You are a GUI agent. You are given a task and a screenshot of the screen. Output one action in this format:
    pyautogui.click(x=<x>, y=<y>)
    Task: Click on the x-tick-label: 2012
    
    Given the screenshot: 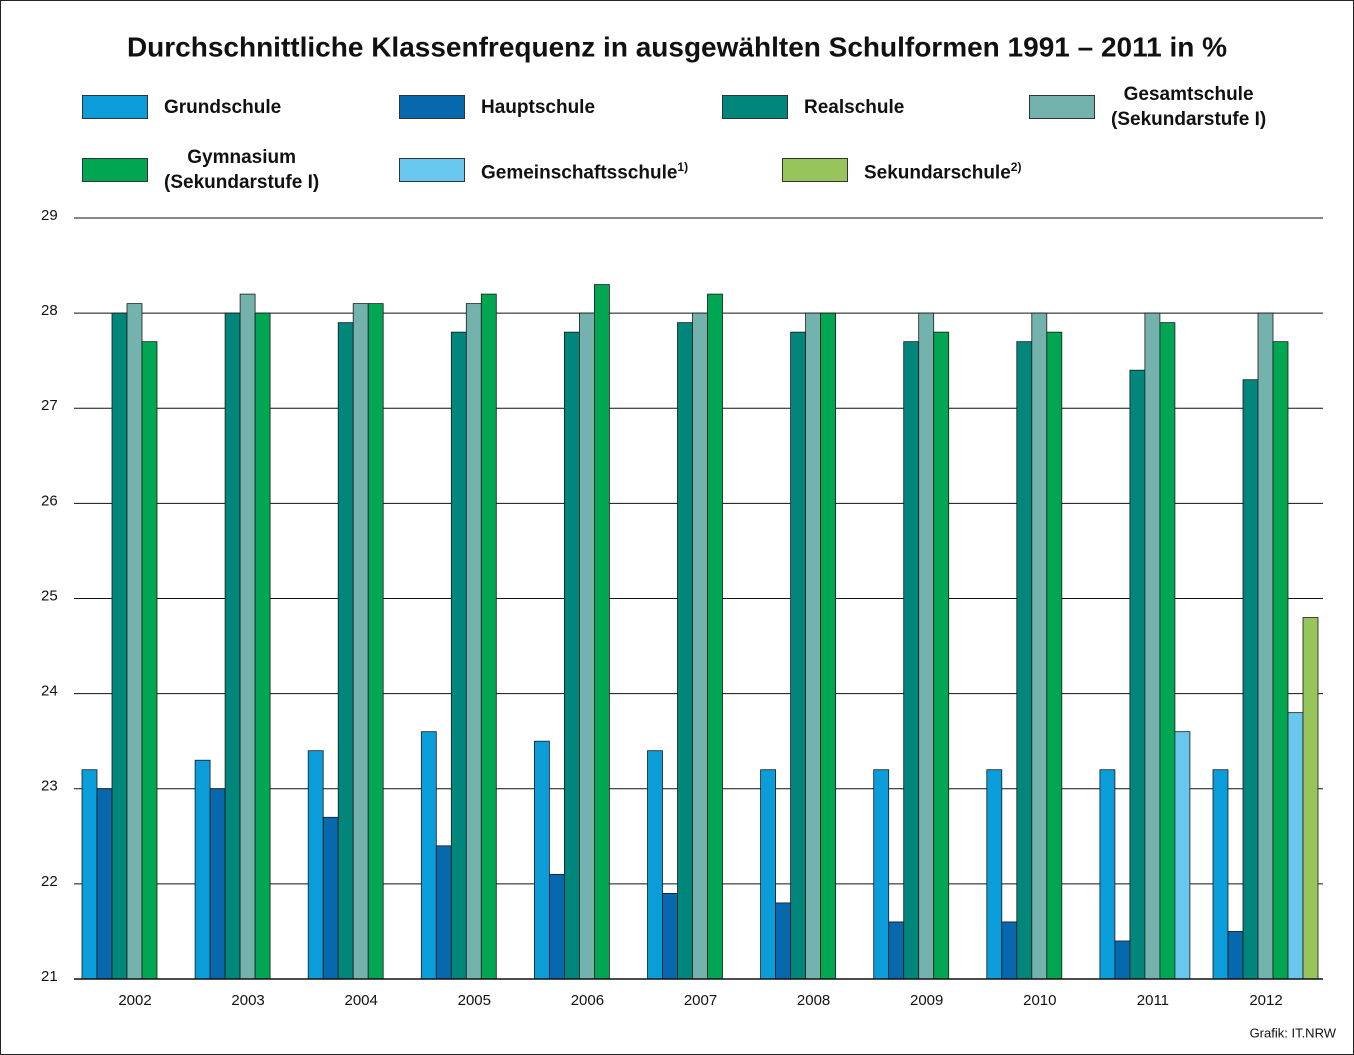 What is the action you would take?
    pyautogui.click(x=1265, y=1000)
    